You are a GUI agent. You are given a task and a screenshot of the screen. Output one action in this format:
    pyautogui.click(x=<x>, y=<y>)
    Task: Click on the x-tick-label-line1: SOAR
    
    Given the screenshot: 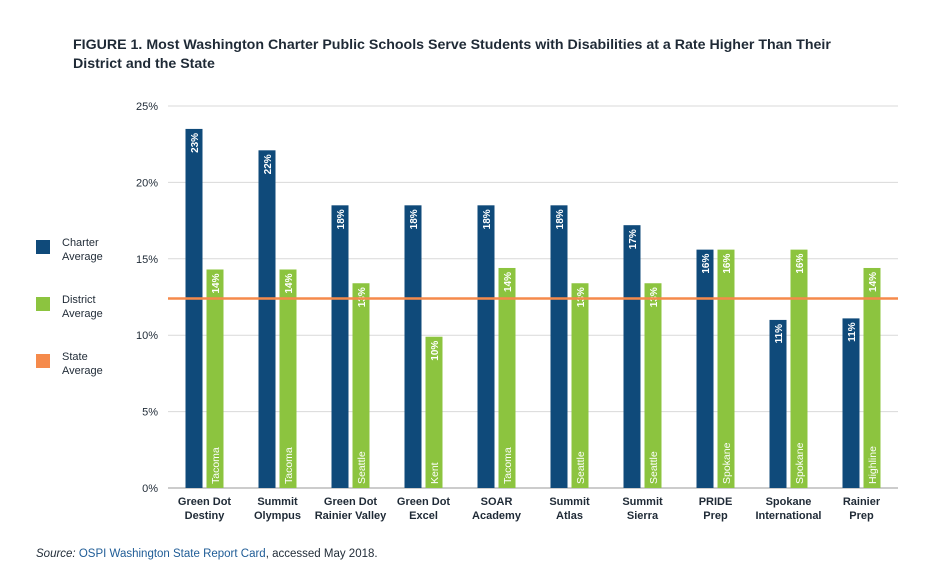 What is the action you would take?
    pyautogui.click(x=497, y=502)
    